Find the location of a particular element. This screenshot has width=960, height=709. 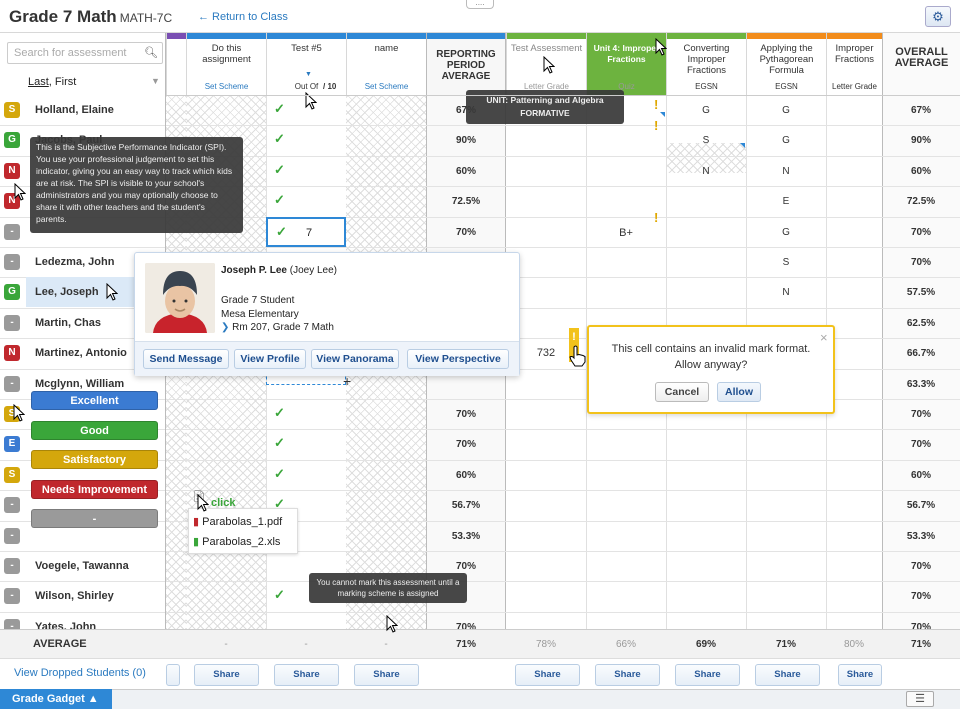

average-c2: - is located at coordinates (306, 644).